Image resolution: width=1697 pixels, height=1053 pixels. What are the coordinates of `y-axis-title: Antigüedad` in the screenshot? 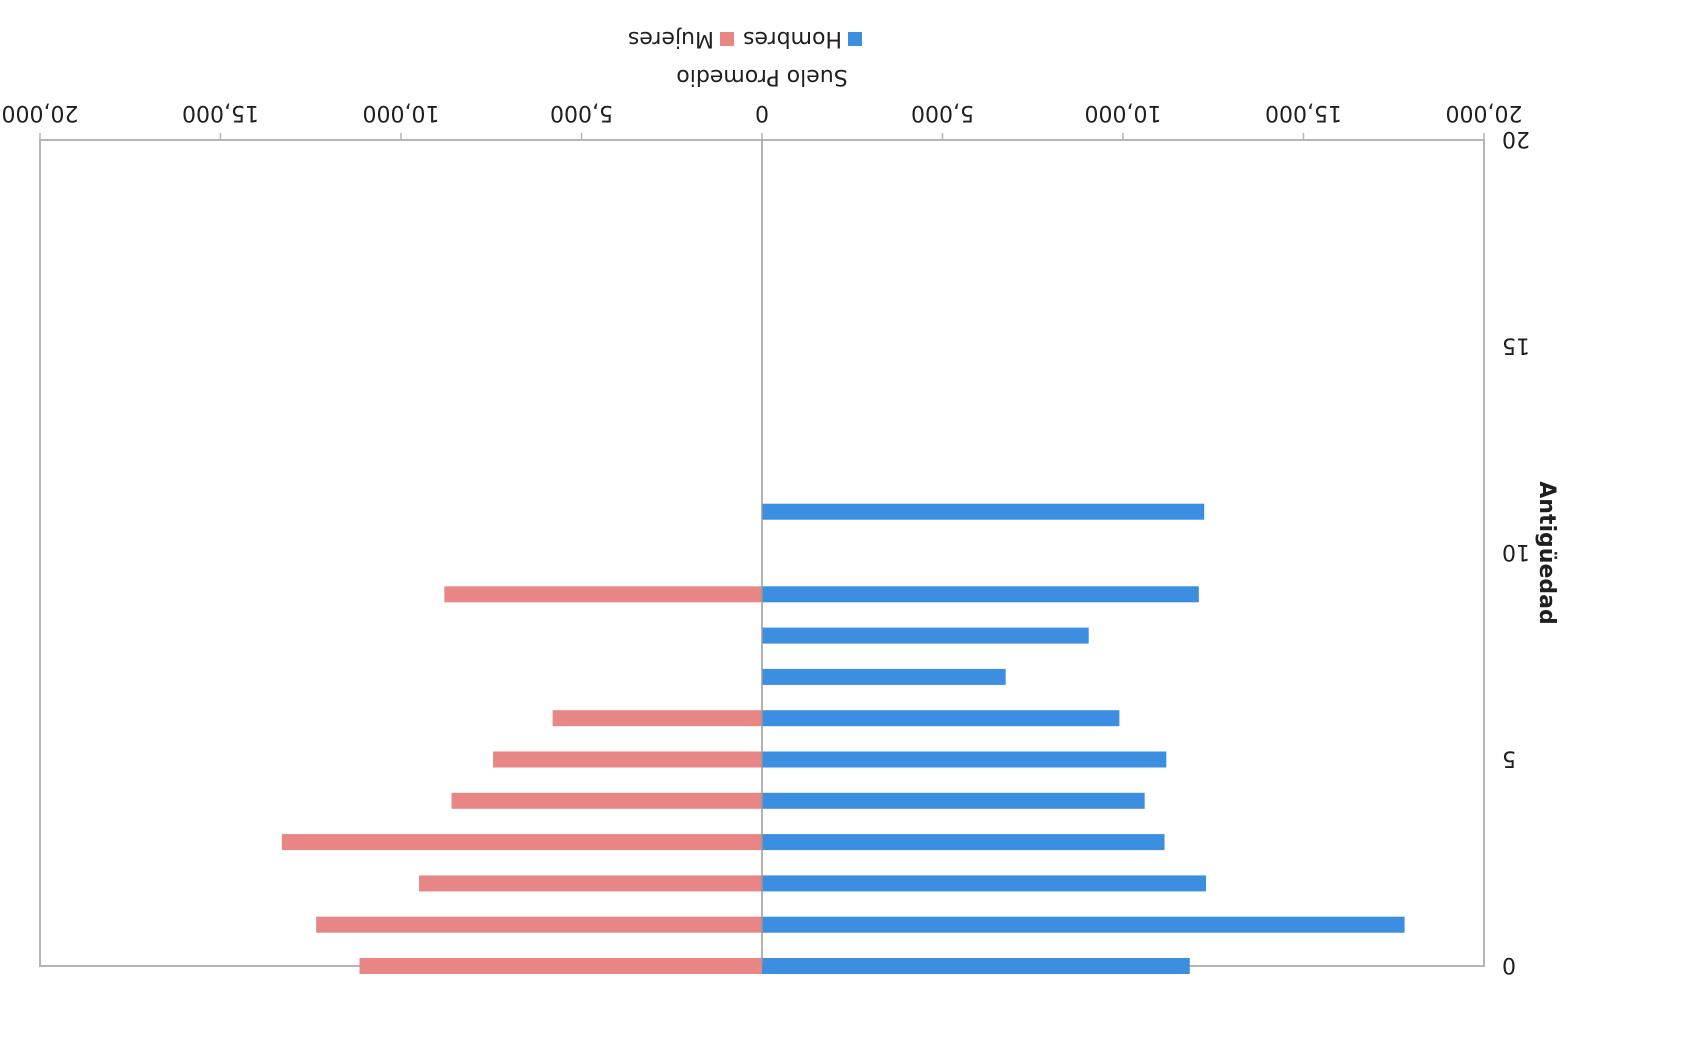 It's located at (1546, 552).